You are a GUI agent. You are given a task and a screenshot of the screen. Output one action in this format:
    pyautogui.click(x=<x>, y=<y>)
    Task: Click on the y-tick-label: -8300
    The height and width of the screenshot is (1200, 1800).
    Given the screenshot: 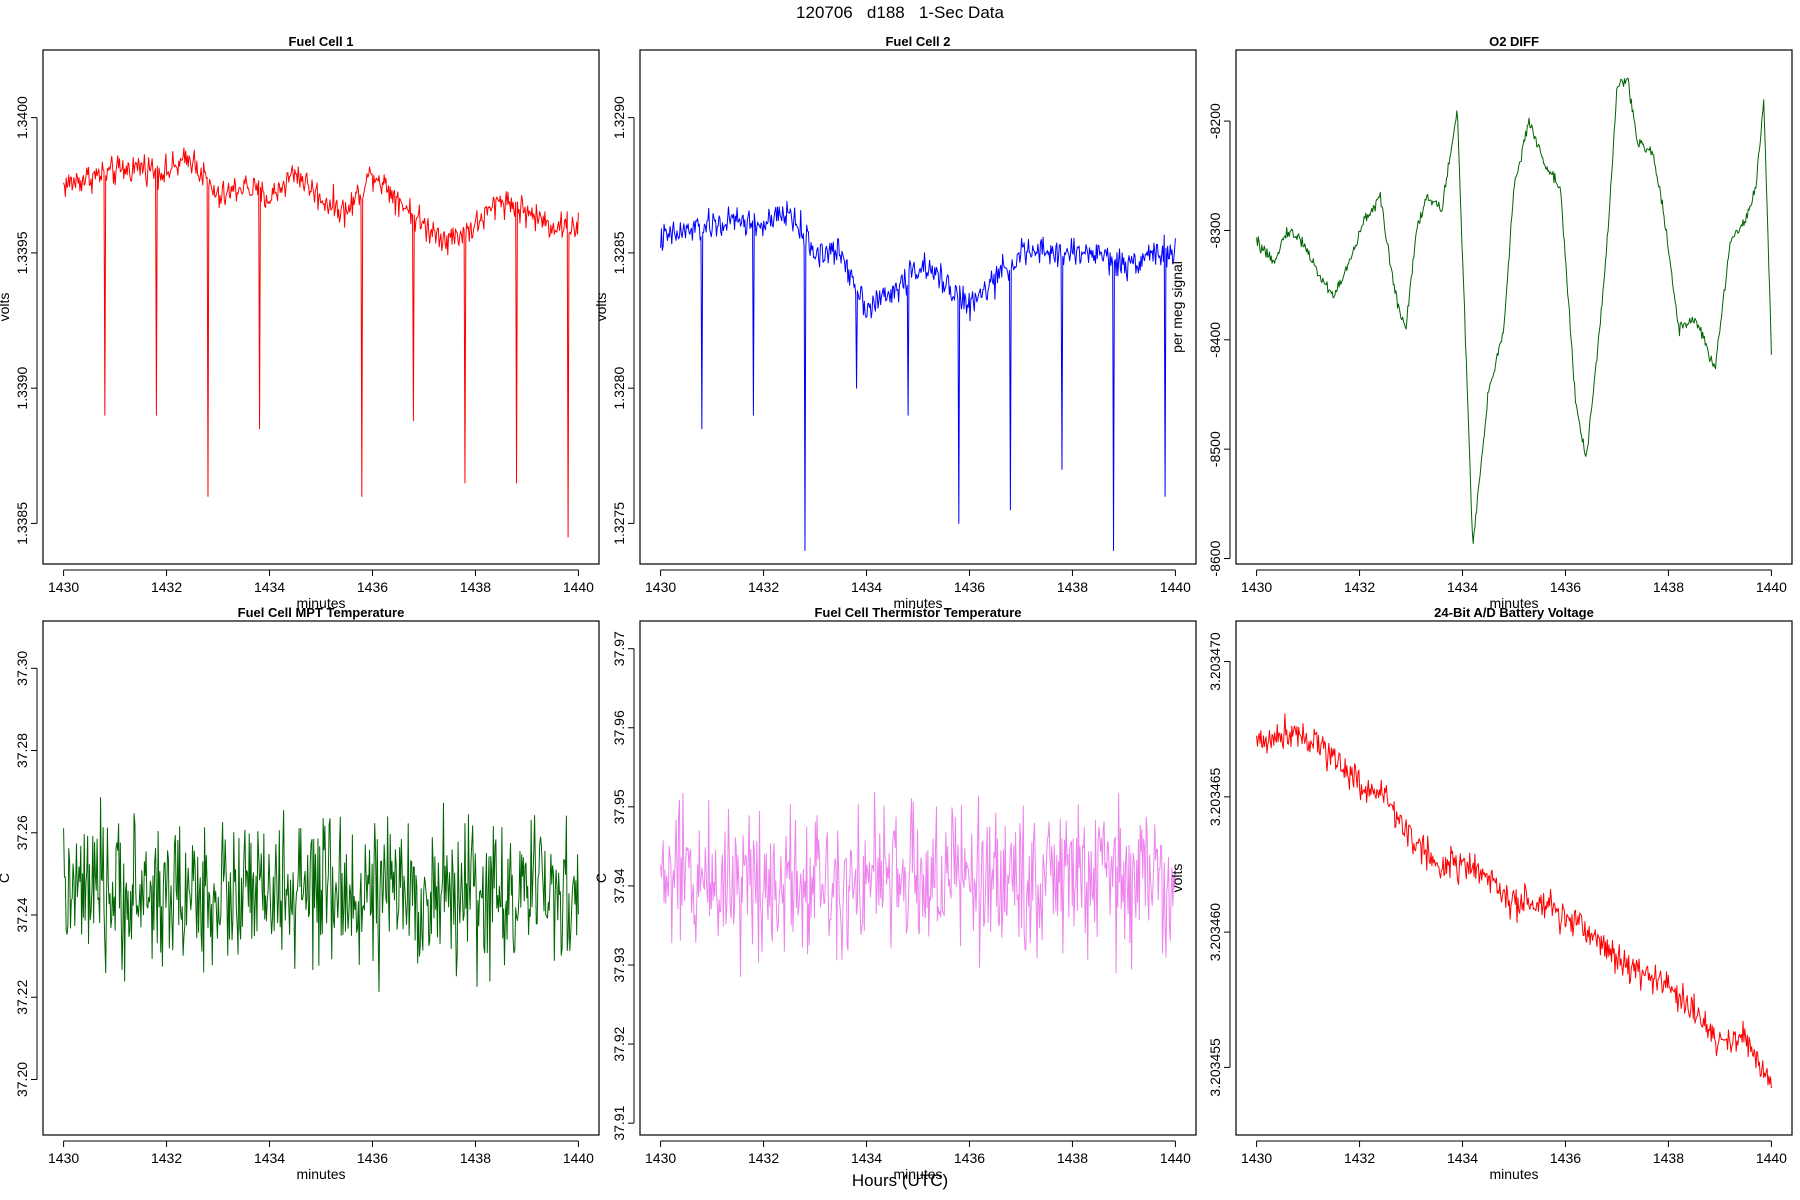 What is the action you would take?
    pyautogui.click(x=1215, y=230)
    